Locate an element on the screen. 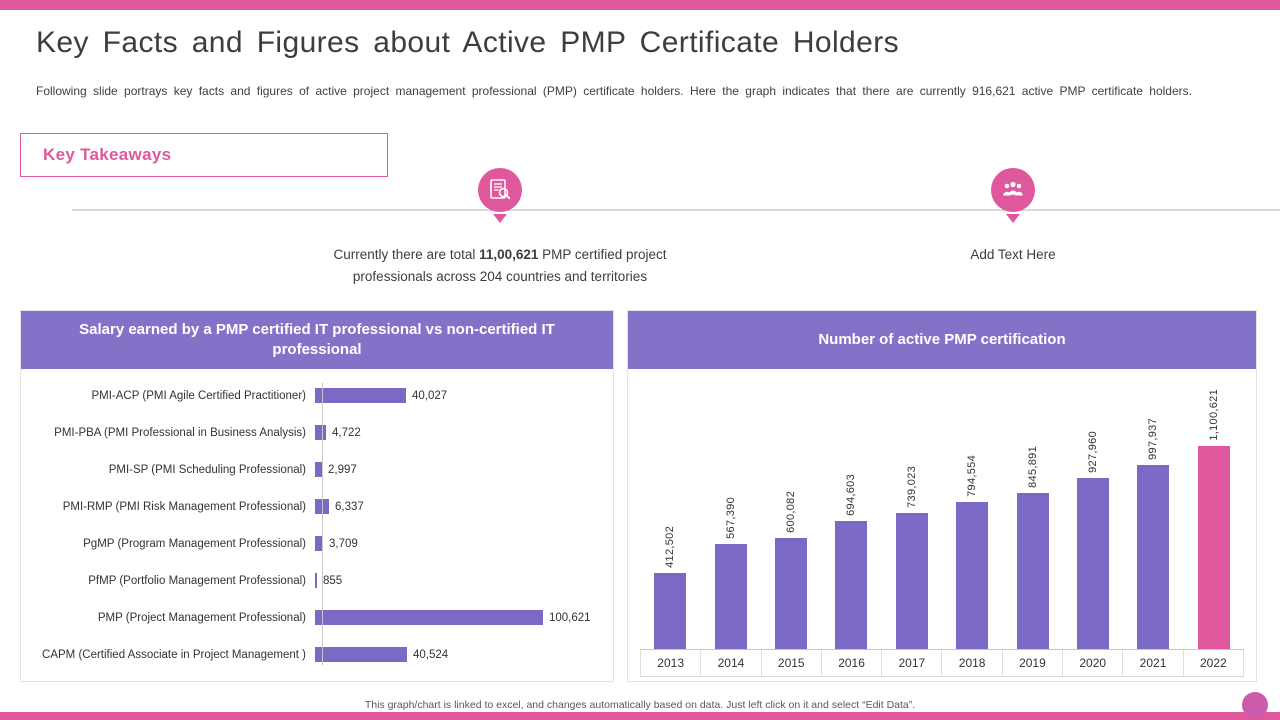  pmp-value-label: 694,603 is located at coordinates (851, 495).